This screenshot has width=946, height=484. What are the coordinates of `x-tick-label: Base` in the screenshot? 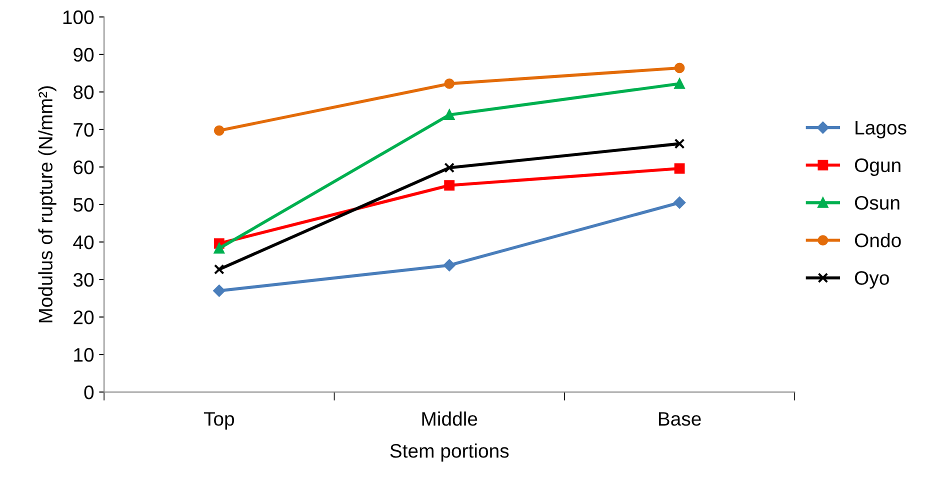 It's located at (679, 419).